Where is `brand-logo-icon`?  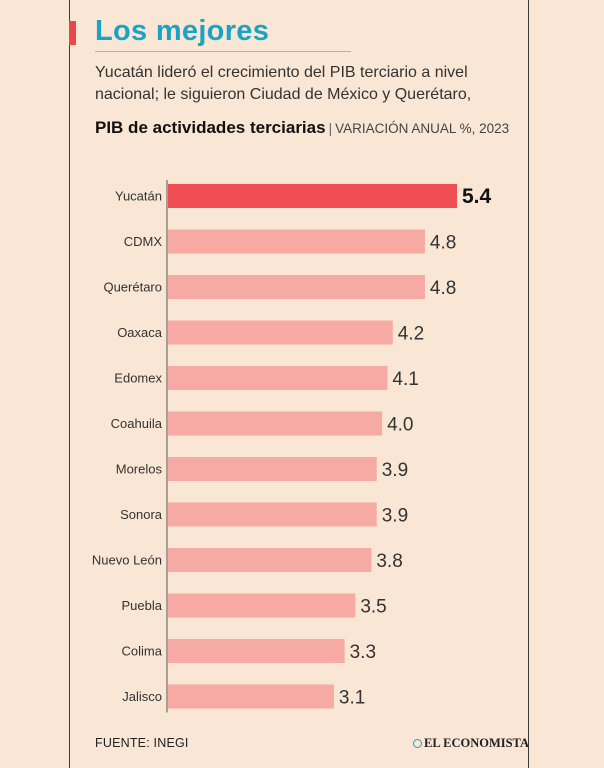
brand-logo-icon is located at coordinates (417, 743).